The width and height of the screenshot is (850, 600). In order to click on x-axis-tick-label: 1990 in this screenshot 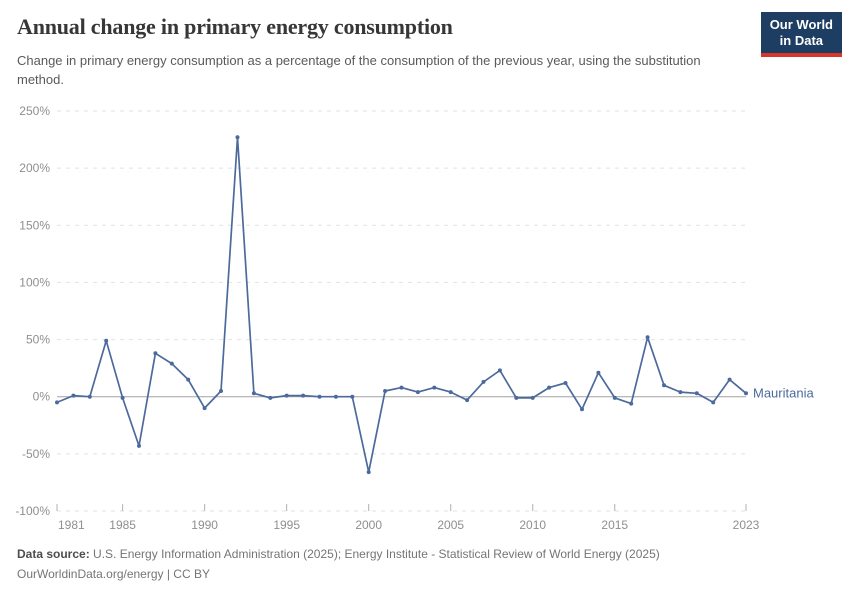, I will do `click(204, 525)`.